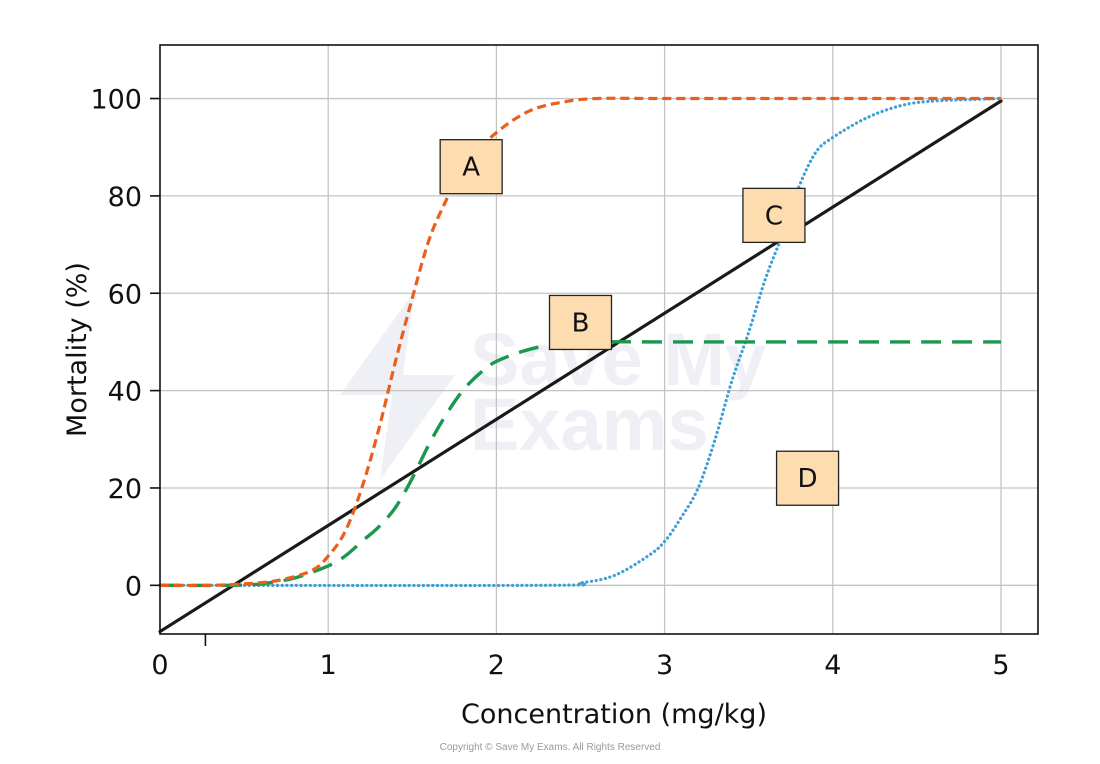  I want to click on watermark-line-2: Exams, so click(589, 424).